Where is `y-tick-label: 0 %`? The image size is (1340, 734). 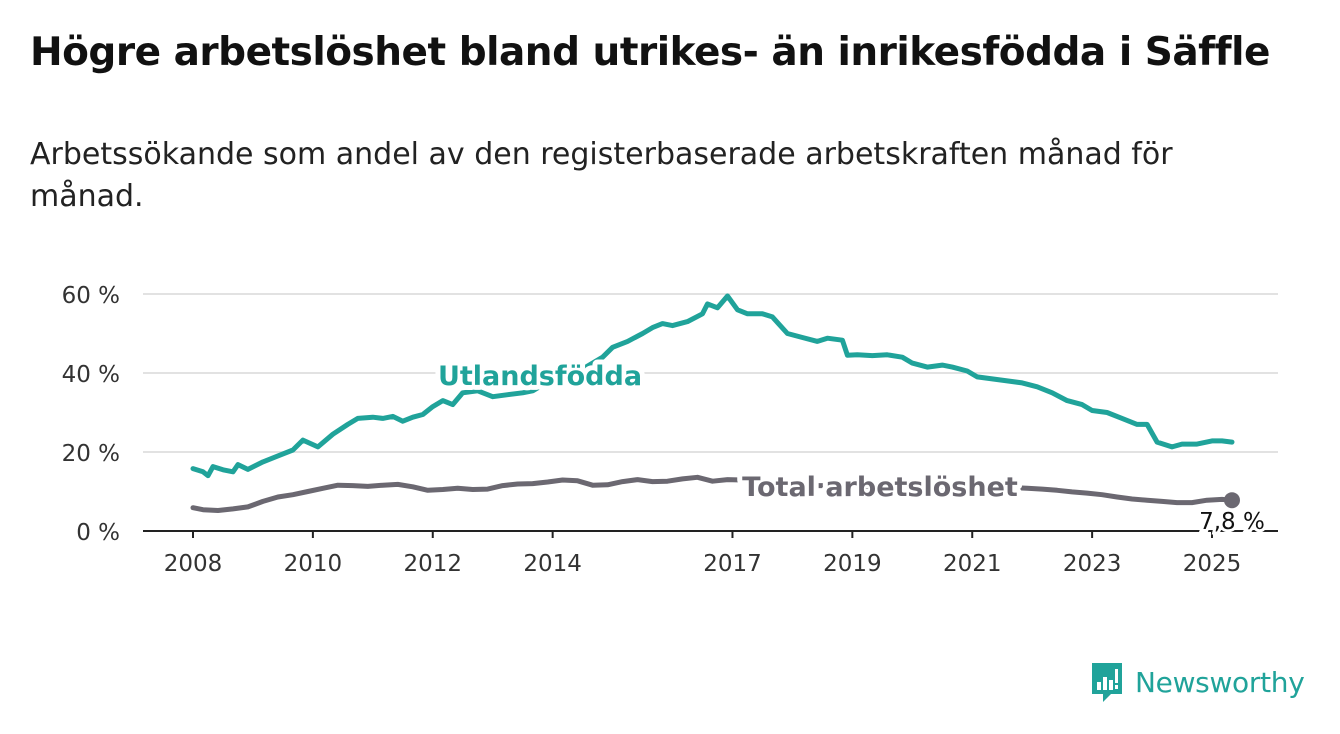 y-tick-label: 0 % is located at coordinates (98, 533).